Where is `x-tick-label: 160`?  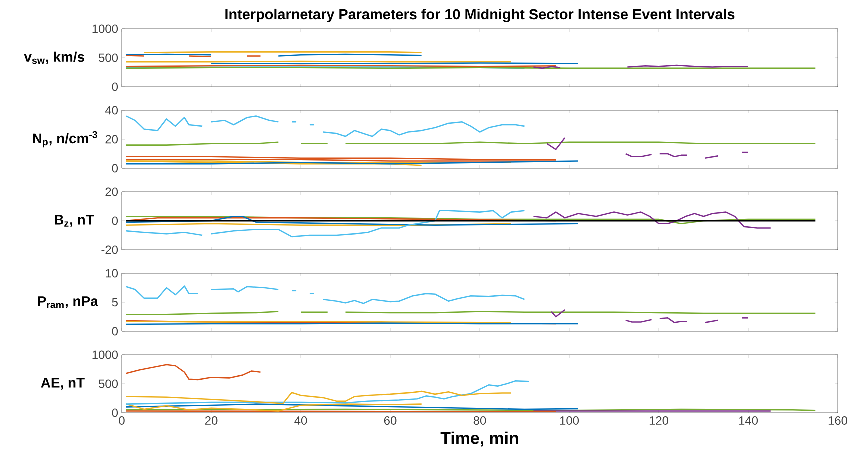
x-tick-label: 160 is located at coordinates (838, 420).